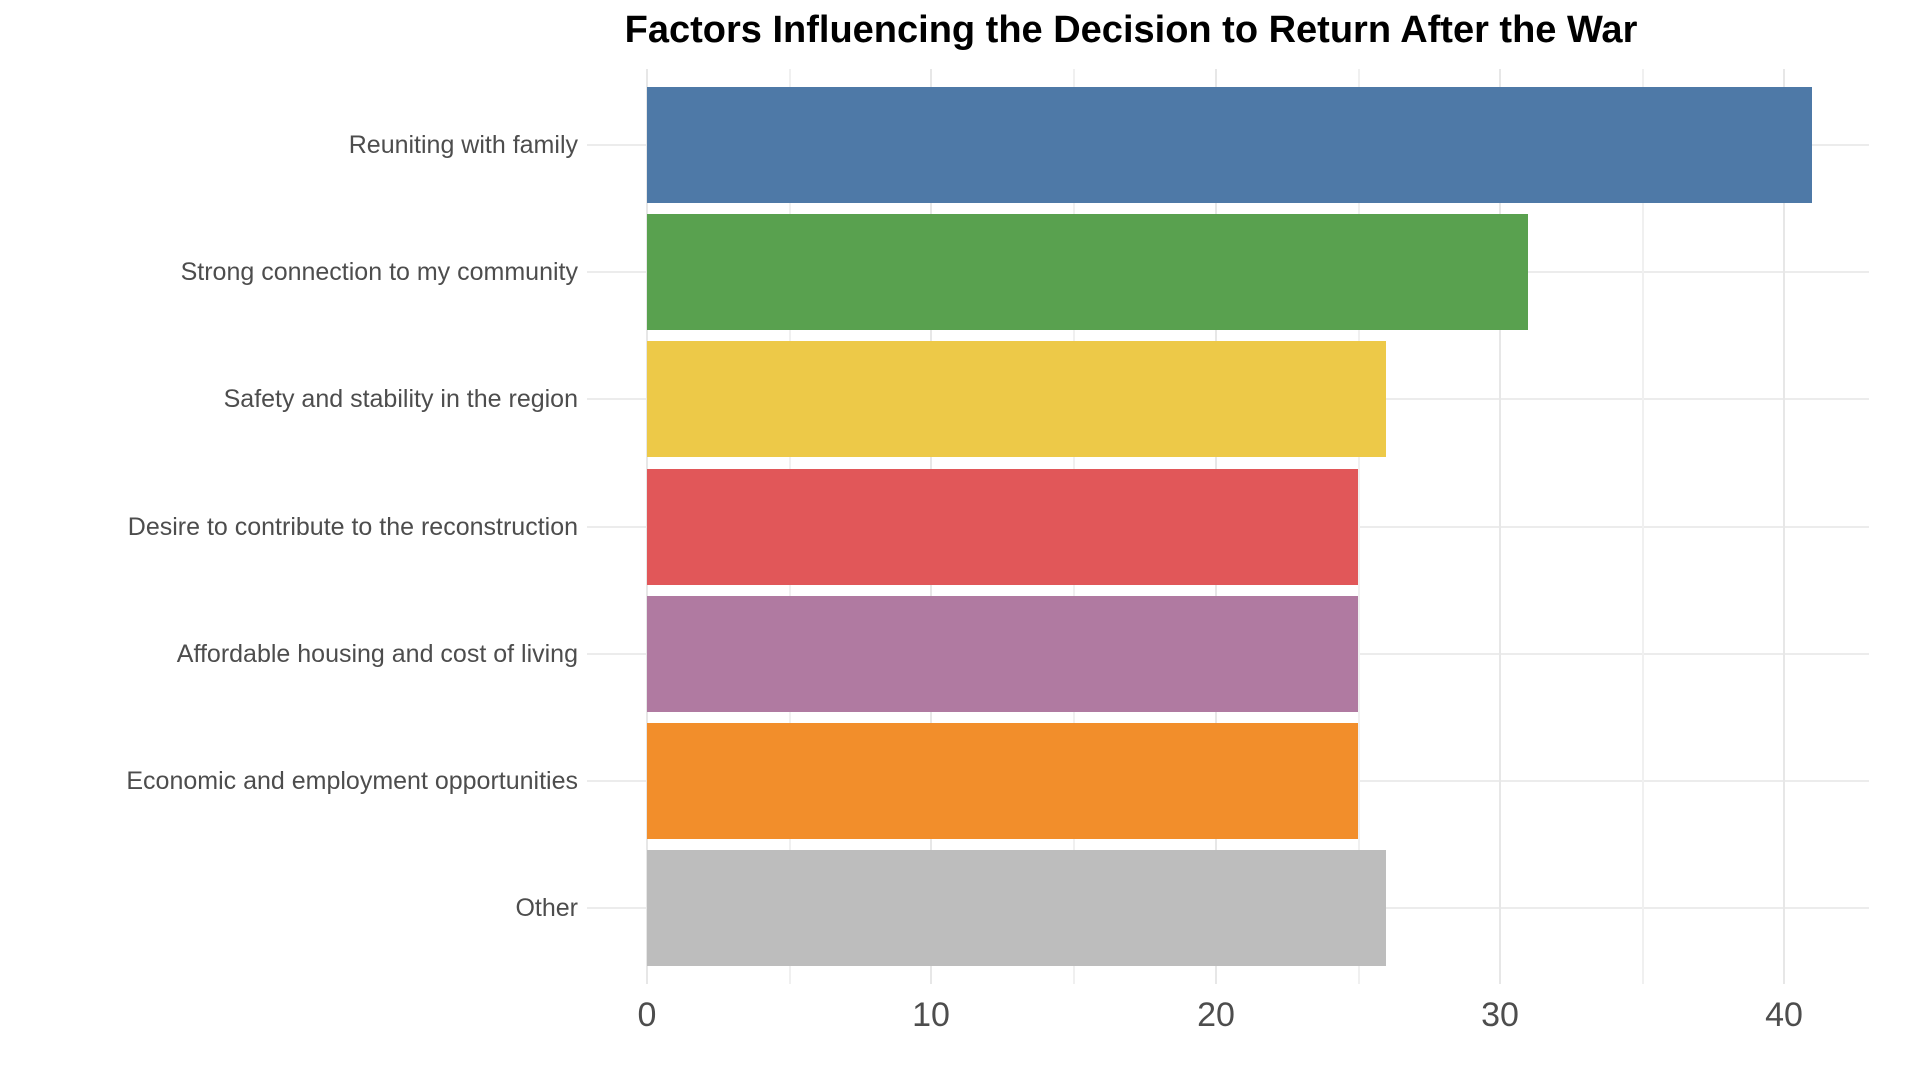 Image resolution: width=1920 pixels, height=1080 pixels. I want to click on category-label: Safety and stability in the region, so click(400, 399).